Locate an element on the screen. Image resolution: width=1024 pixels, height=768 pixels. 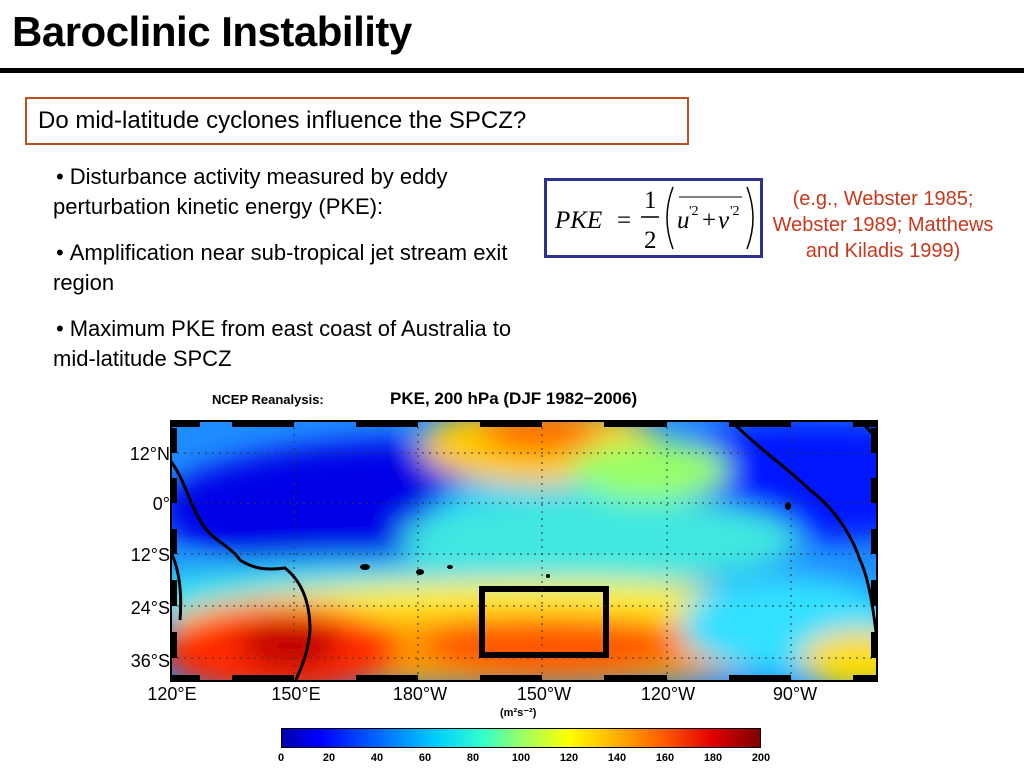
colorbar-tick: 40 is located at coordinates (377, 758).